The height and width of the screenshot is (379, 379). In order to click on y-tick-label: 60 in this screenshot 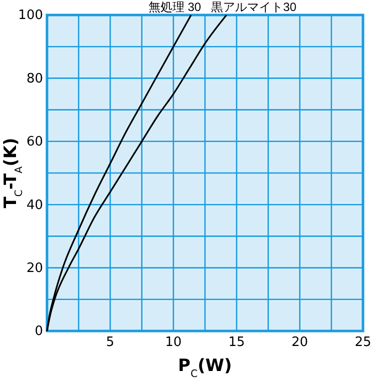, I will do `click(34, 142)`.